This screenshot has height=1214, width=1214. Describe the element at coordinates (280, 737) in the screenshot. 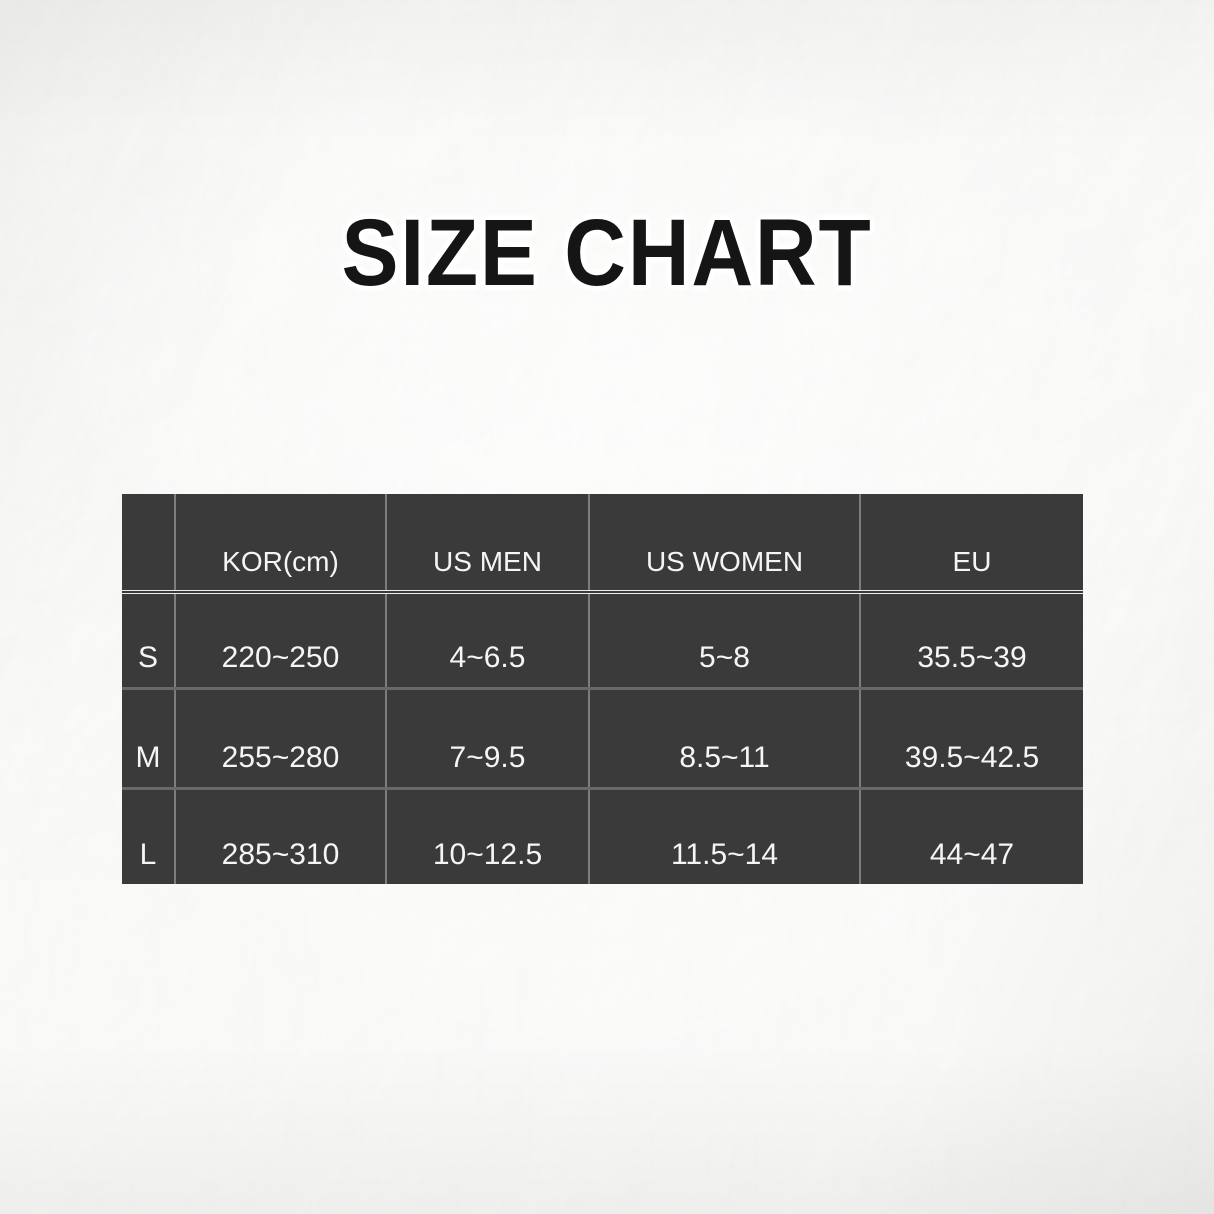

I see `cell-m-kor: 255~280` at that location.